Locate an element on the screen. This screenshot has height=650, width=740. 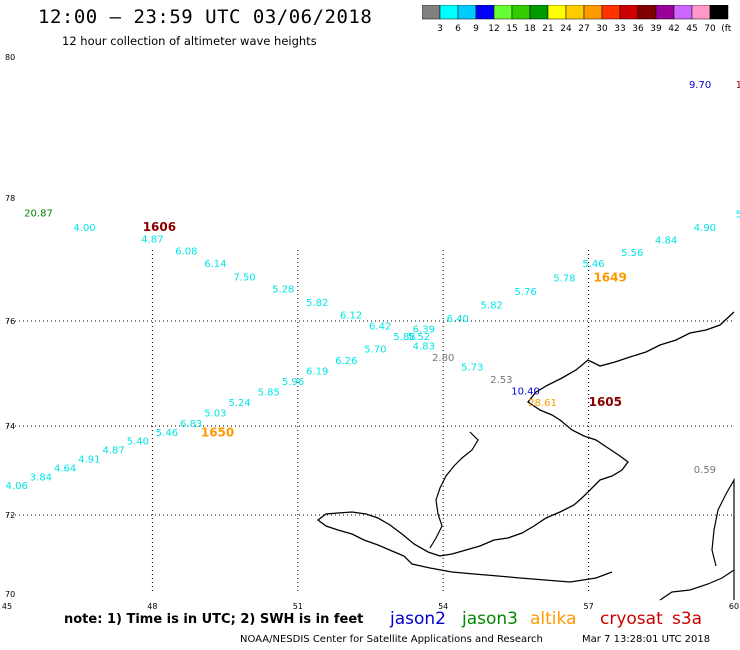
pass-time-label: 1650 is located at coordinates (217, 433).